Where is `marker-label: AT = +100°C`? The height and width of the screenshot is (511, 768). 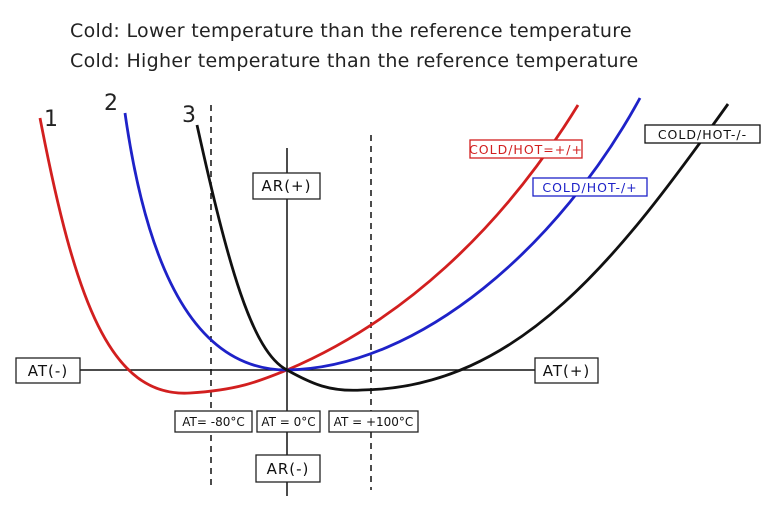
marker-label: AT = +100°C is located at coordinates (374, 422).